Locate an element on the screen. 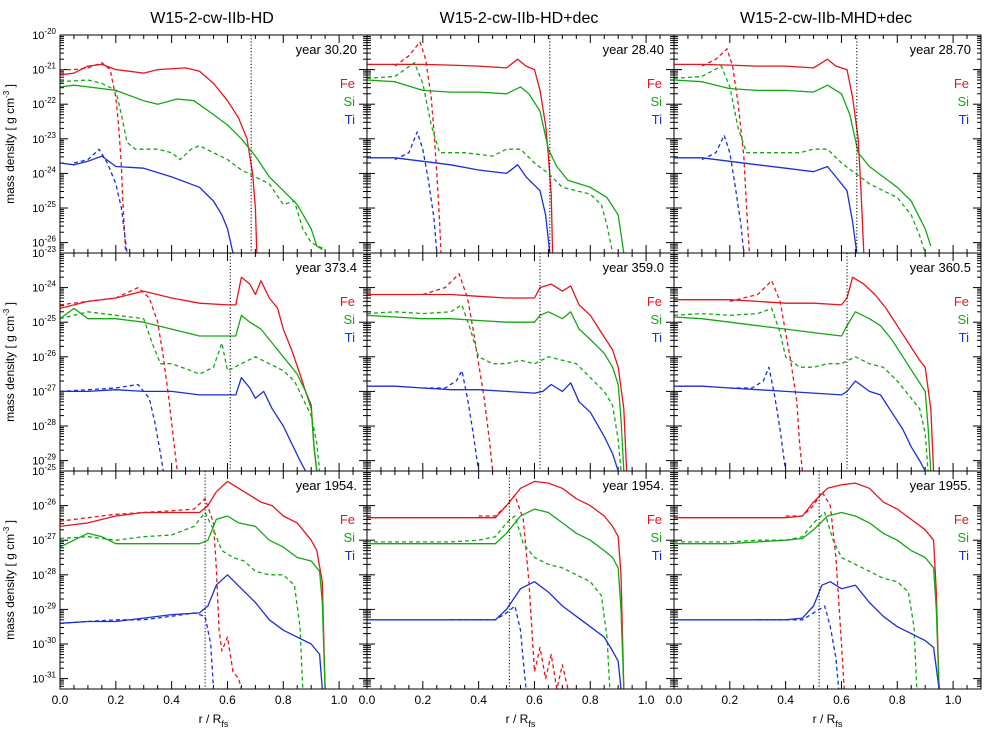 This screenshot has height=740, width=1008. year-annotation: year 360.5 is located at coordinates (940, 267).